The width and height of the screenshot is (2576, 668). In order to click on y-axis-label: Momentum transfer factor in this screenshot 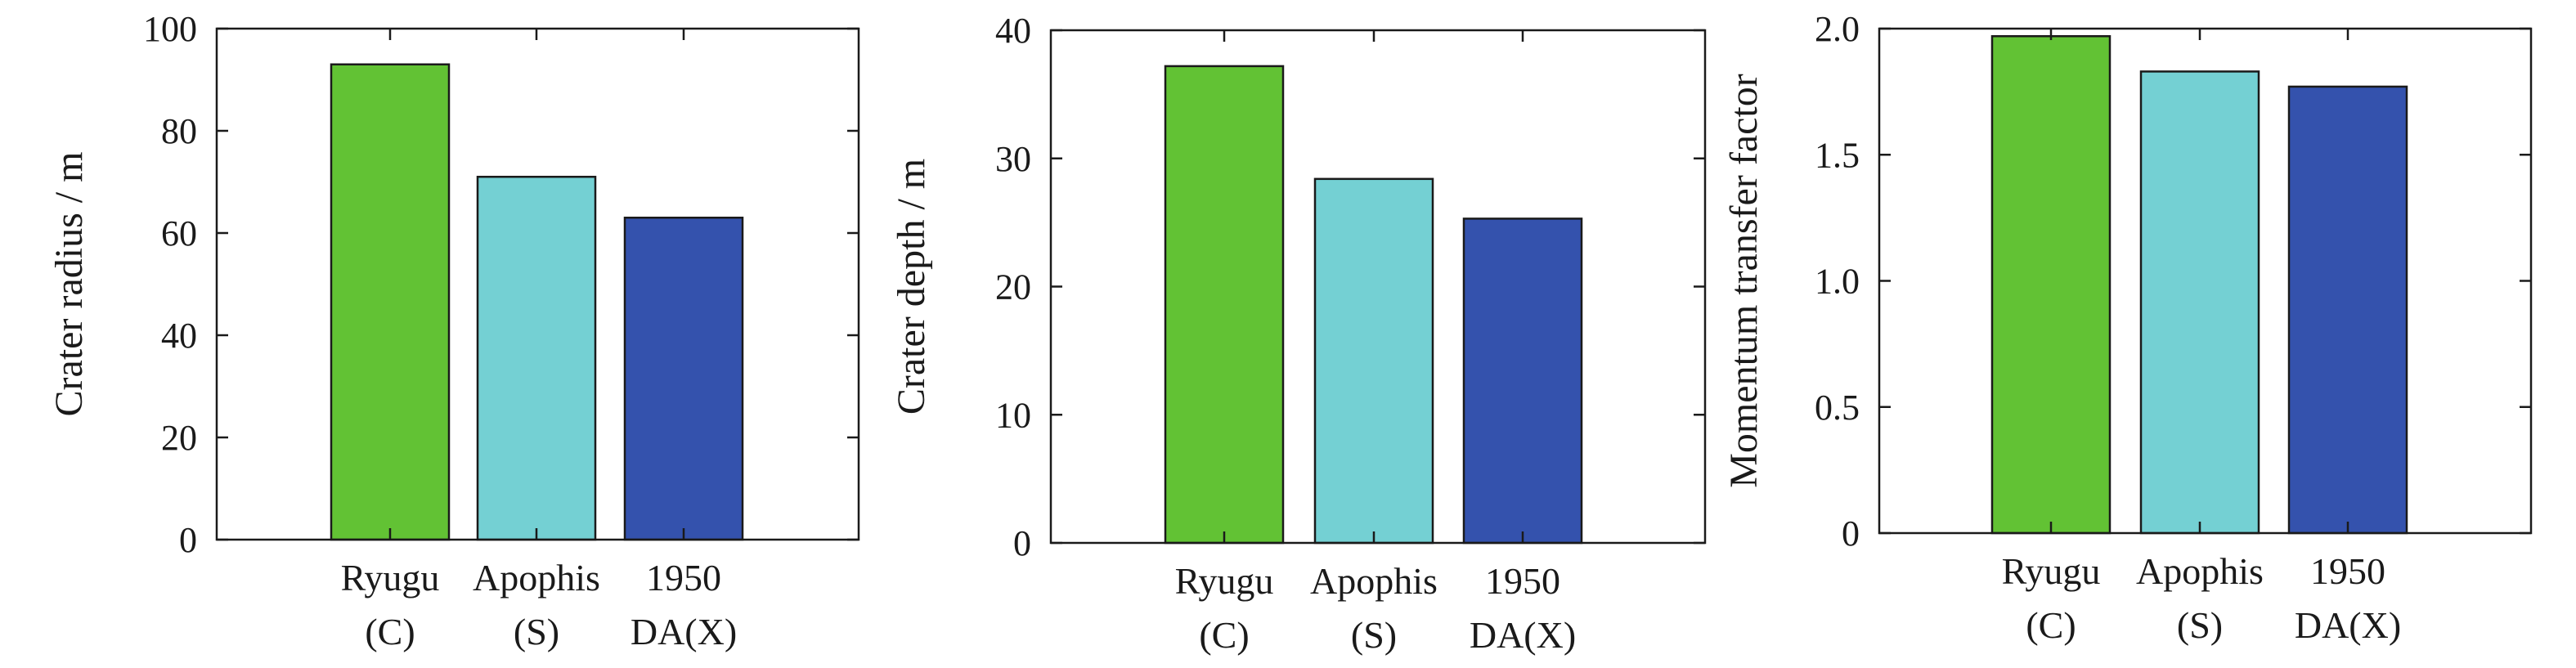, I will do `click(1744, 281)`.